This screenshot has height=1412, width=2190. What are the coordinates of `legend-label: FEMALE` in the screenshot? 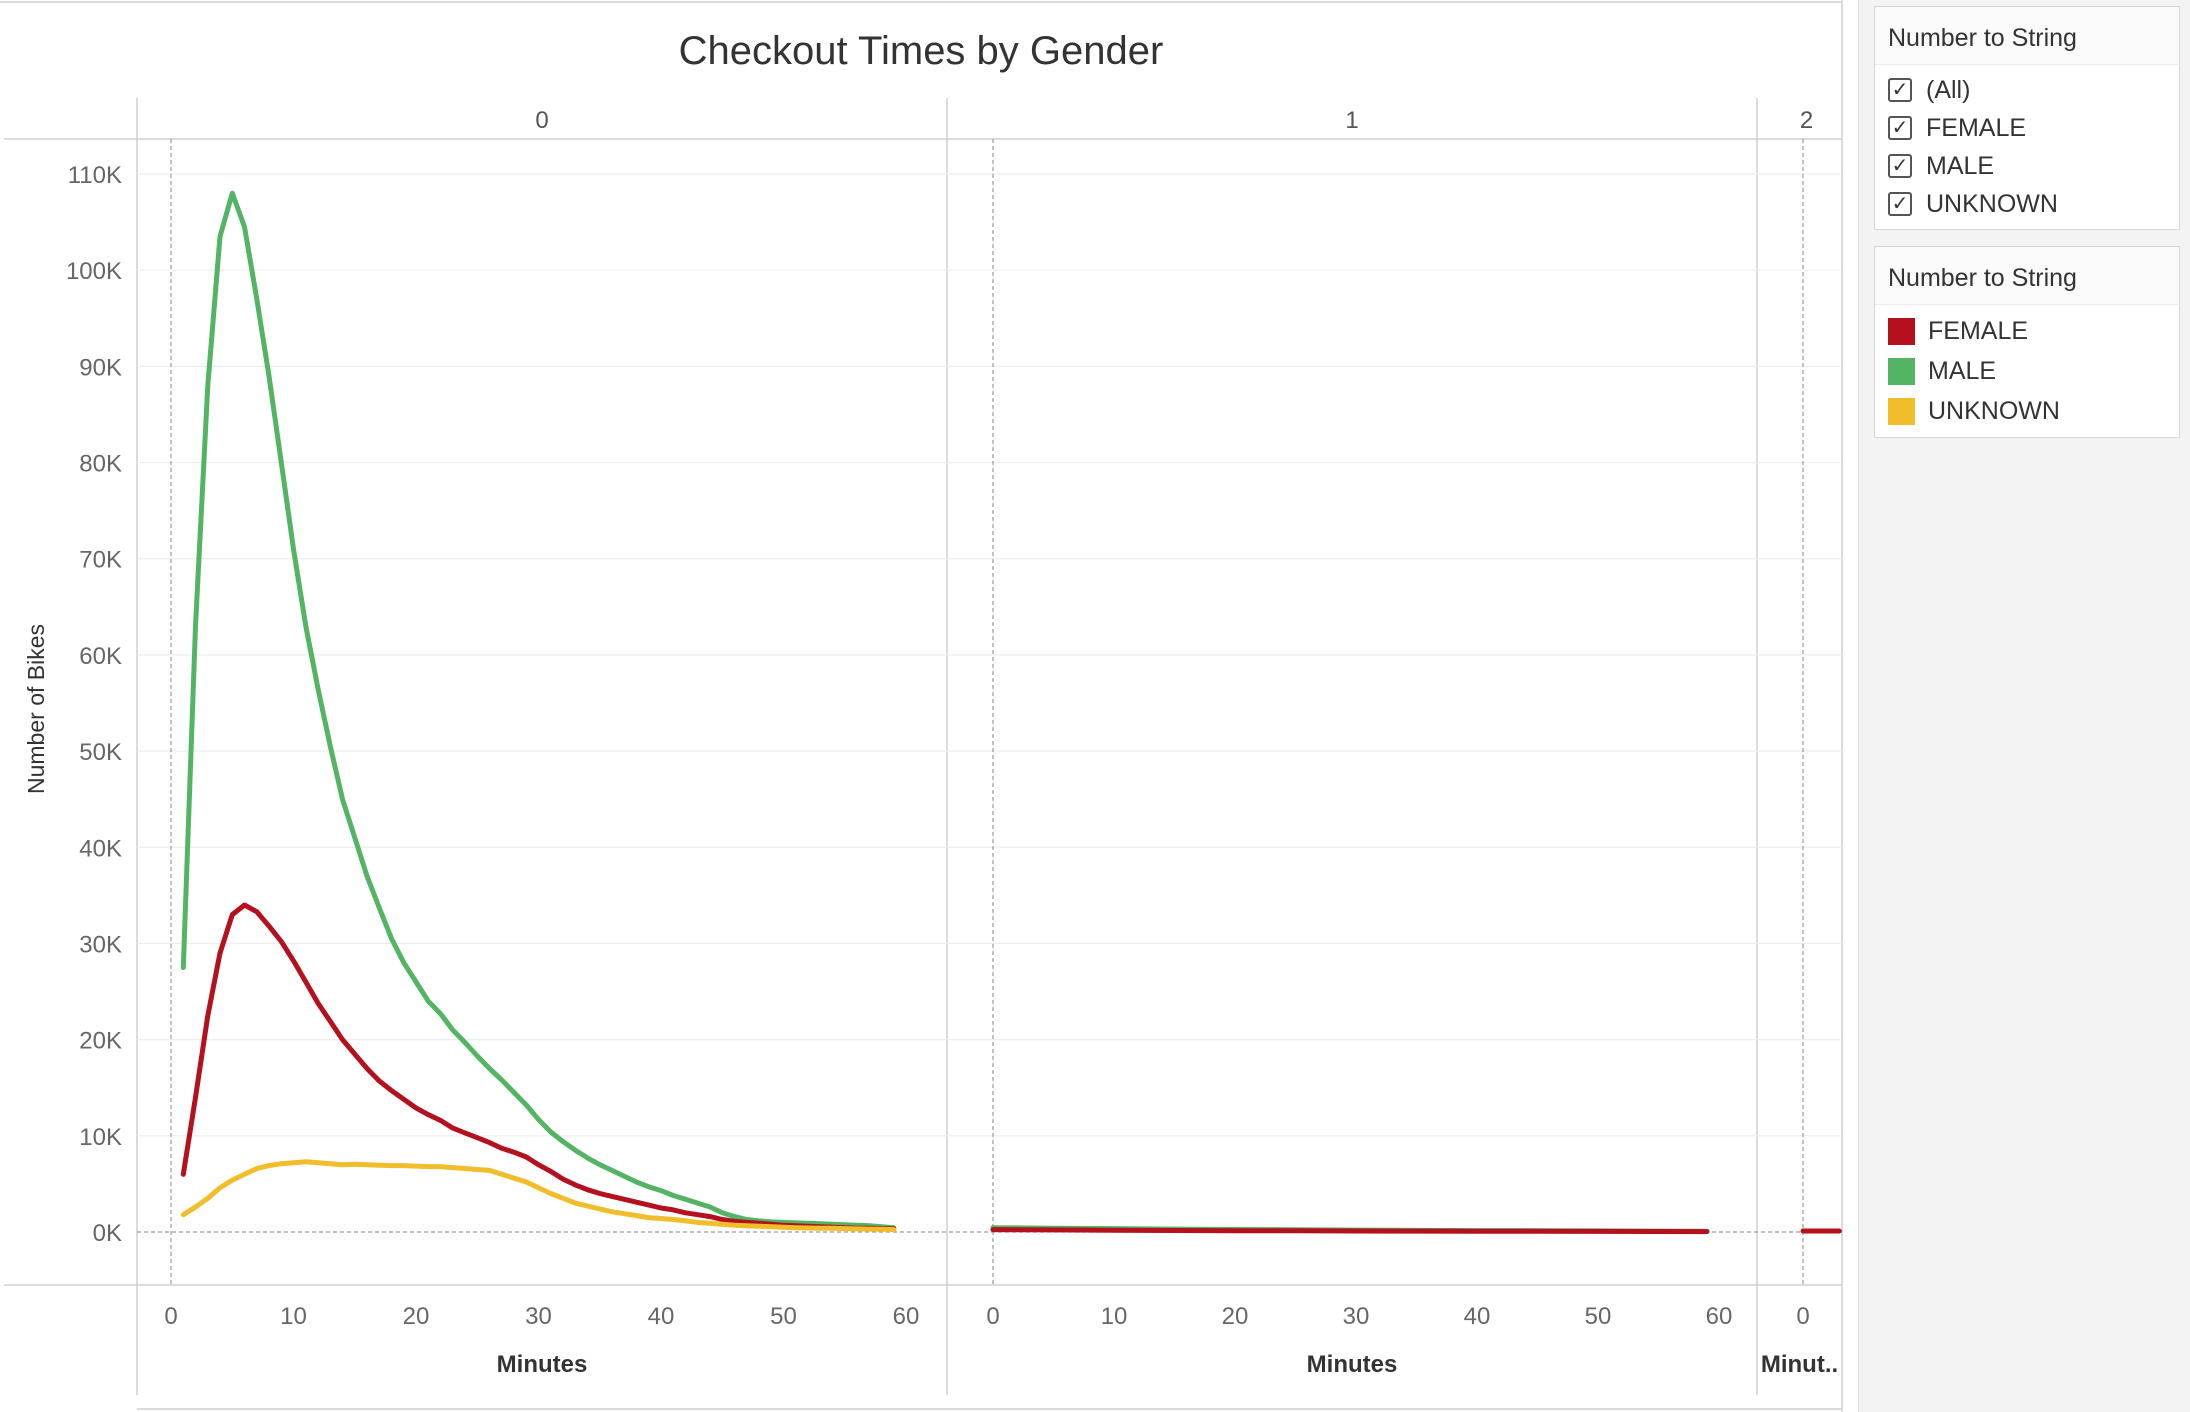 It's located at (1978, 330).